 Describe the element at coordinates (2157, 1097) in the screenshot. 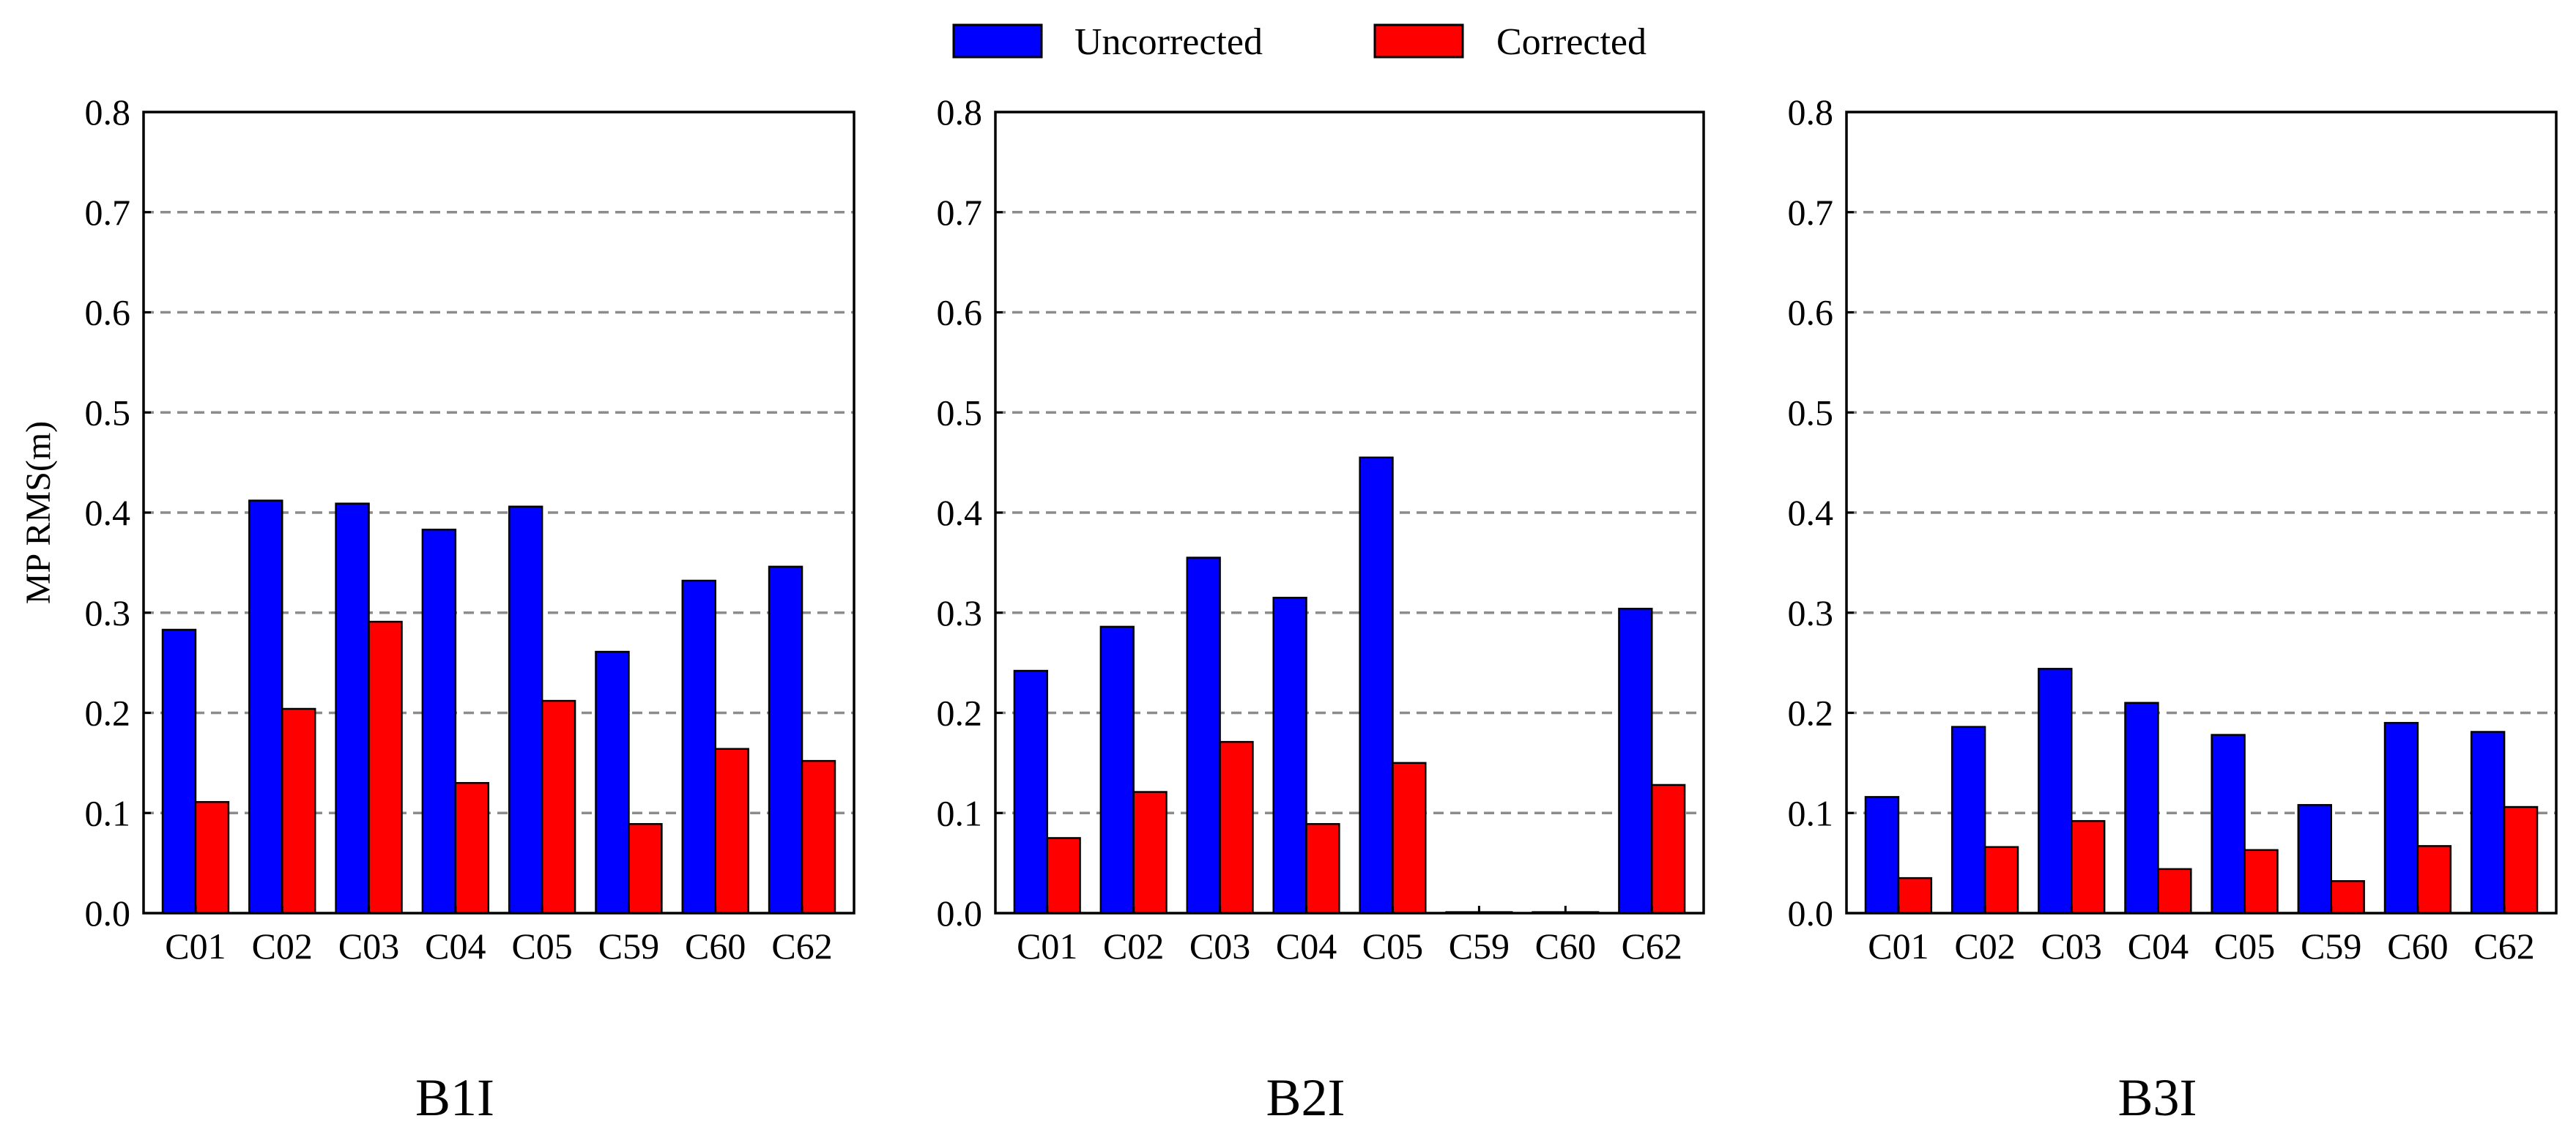

I see `panel-title: B3I` at that location.